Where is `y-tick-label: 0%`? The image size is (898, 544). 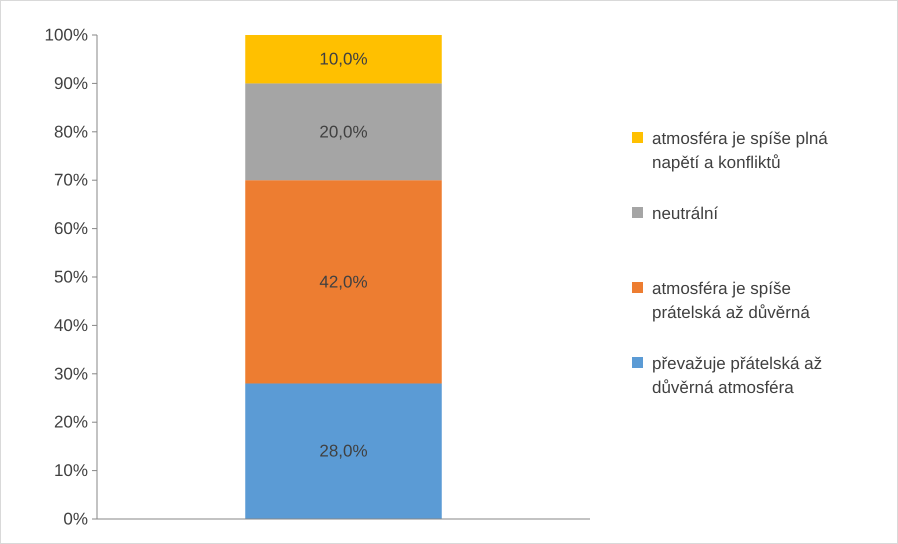
y-tick-label: 0% is located at coordinates (75, 519).